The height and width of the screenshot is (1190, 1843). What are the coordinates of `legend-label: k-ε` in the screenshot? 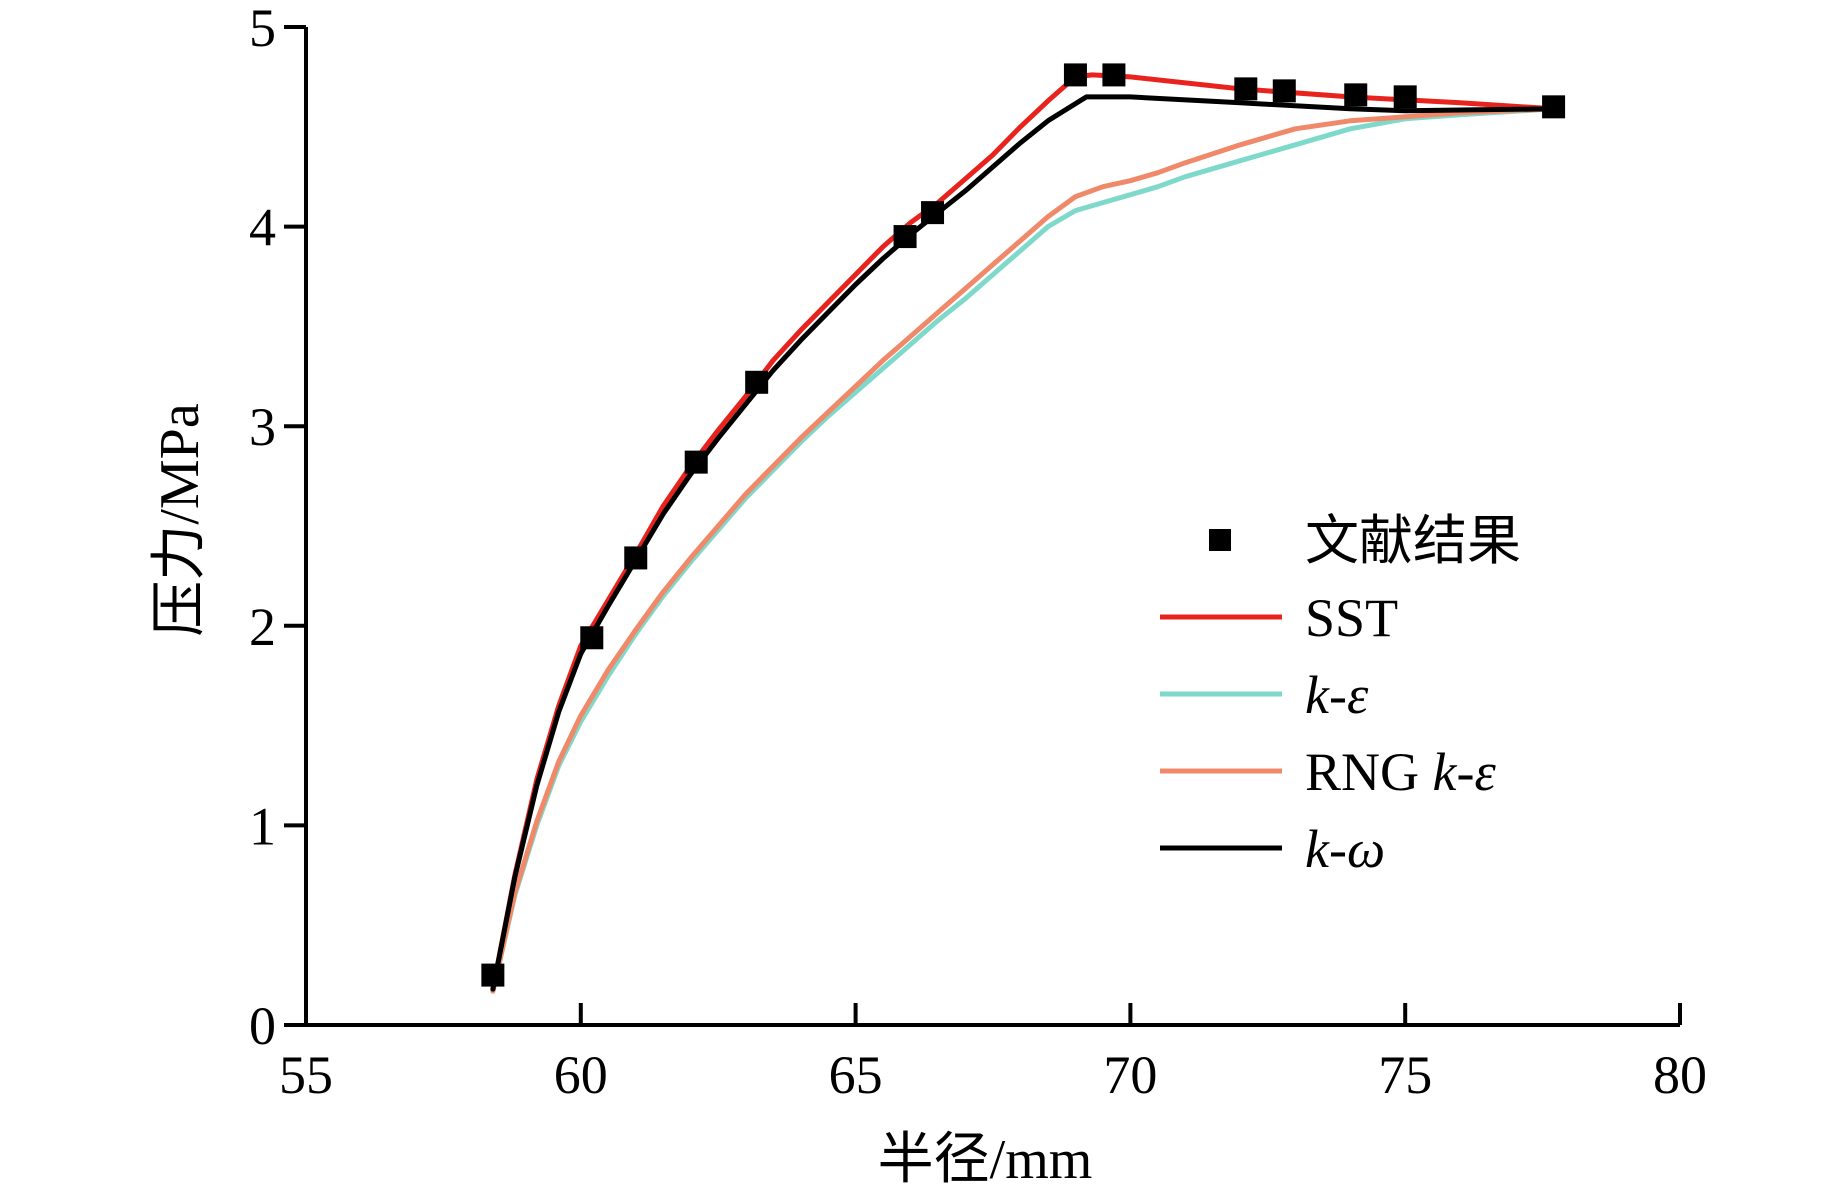 It's located at (1337, 695).